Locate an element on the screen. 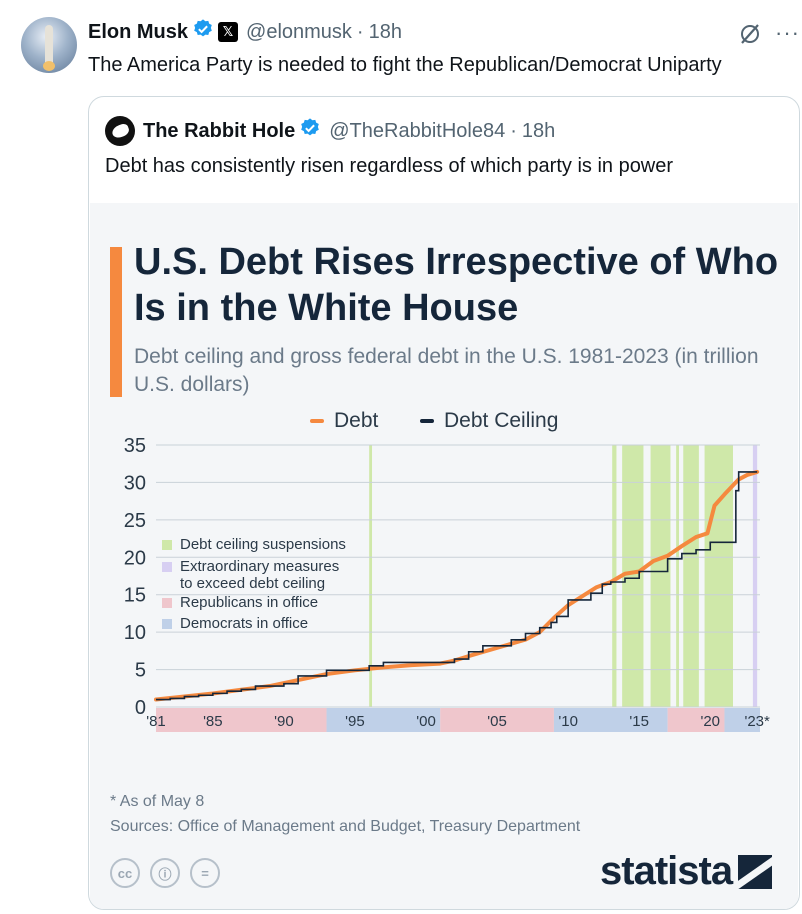  license-icons: cc ⓘ = is located at coordinates (170, 873).